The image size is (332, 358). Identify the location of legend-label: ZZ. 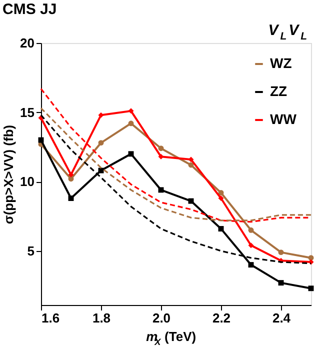
(279, 91).